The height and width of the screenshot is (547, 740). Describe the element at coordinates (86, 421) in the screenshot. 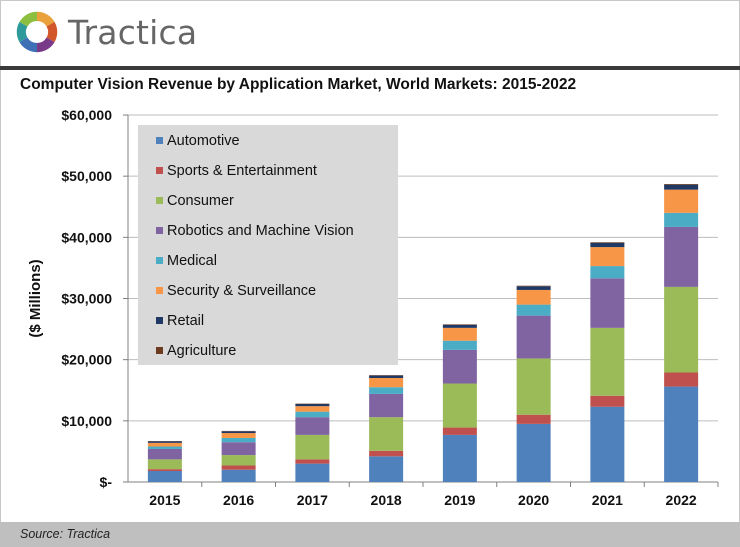

I see `y-tick-label: $10,000` at that location.